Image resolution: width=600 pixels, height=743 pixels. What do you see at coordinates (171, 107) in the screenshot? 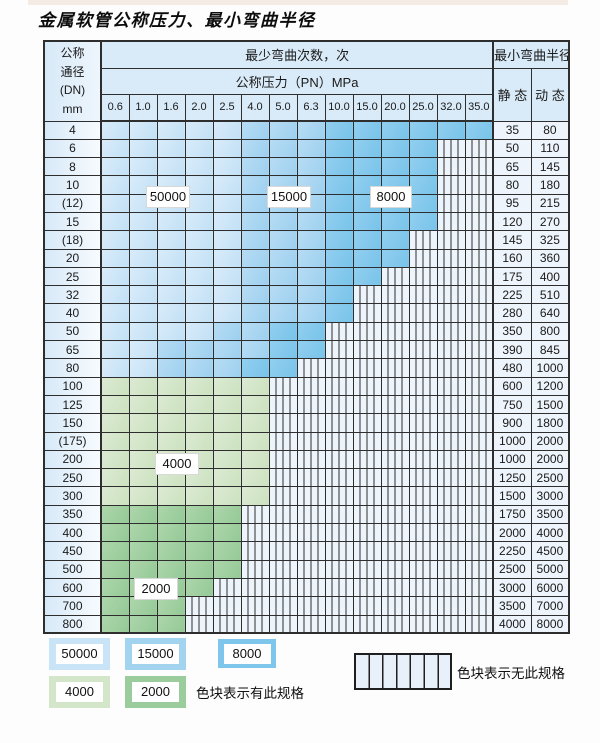
I see `pressure-tick: 1.6` at bounding box center [171, 107].